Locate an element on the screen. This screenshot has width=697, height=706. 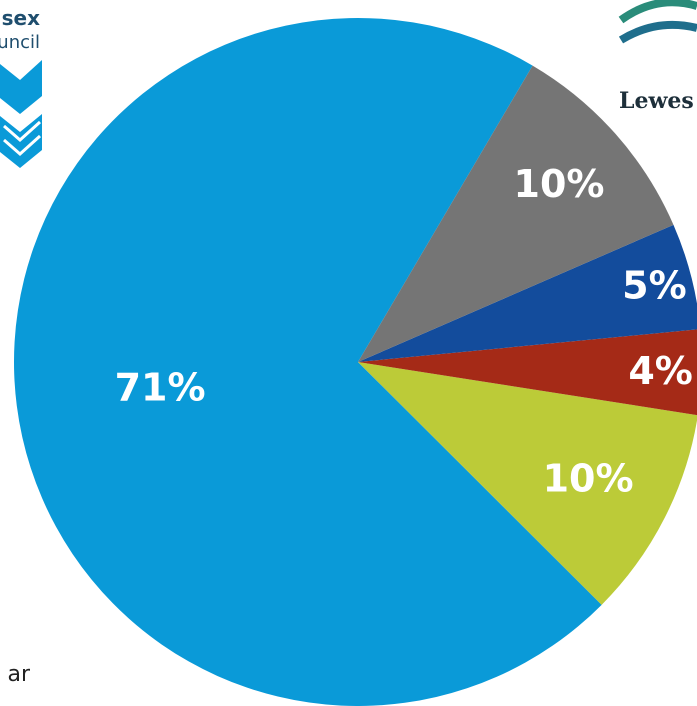
council-logo-text-line2: uncil is located at coordinates (20, 42).